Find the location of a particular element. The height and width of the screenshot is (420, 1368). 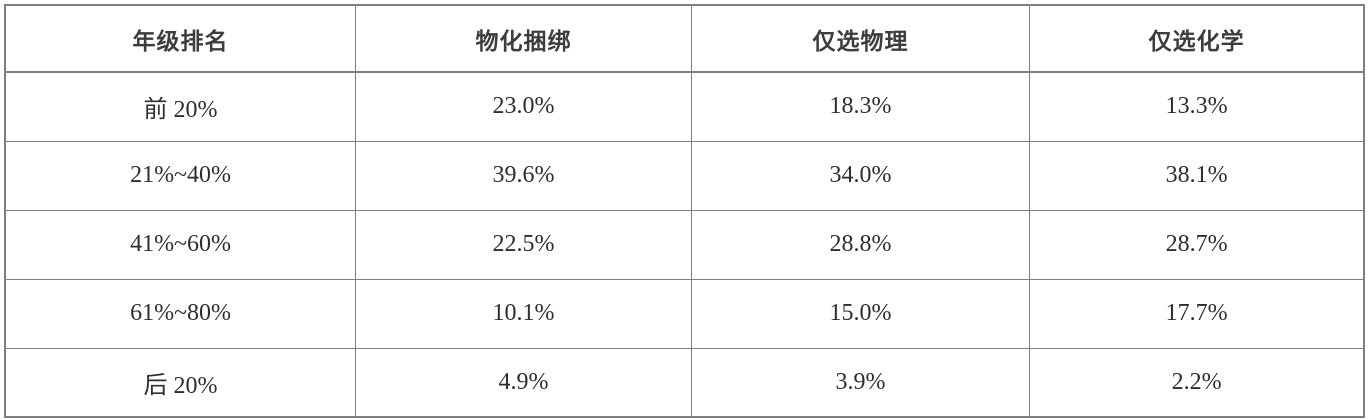

rank-cell: 61%~80% is located at coordinates (180, 313).